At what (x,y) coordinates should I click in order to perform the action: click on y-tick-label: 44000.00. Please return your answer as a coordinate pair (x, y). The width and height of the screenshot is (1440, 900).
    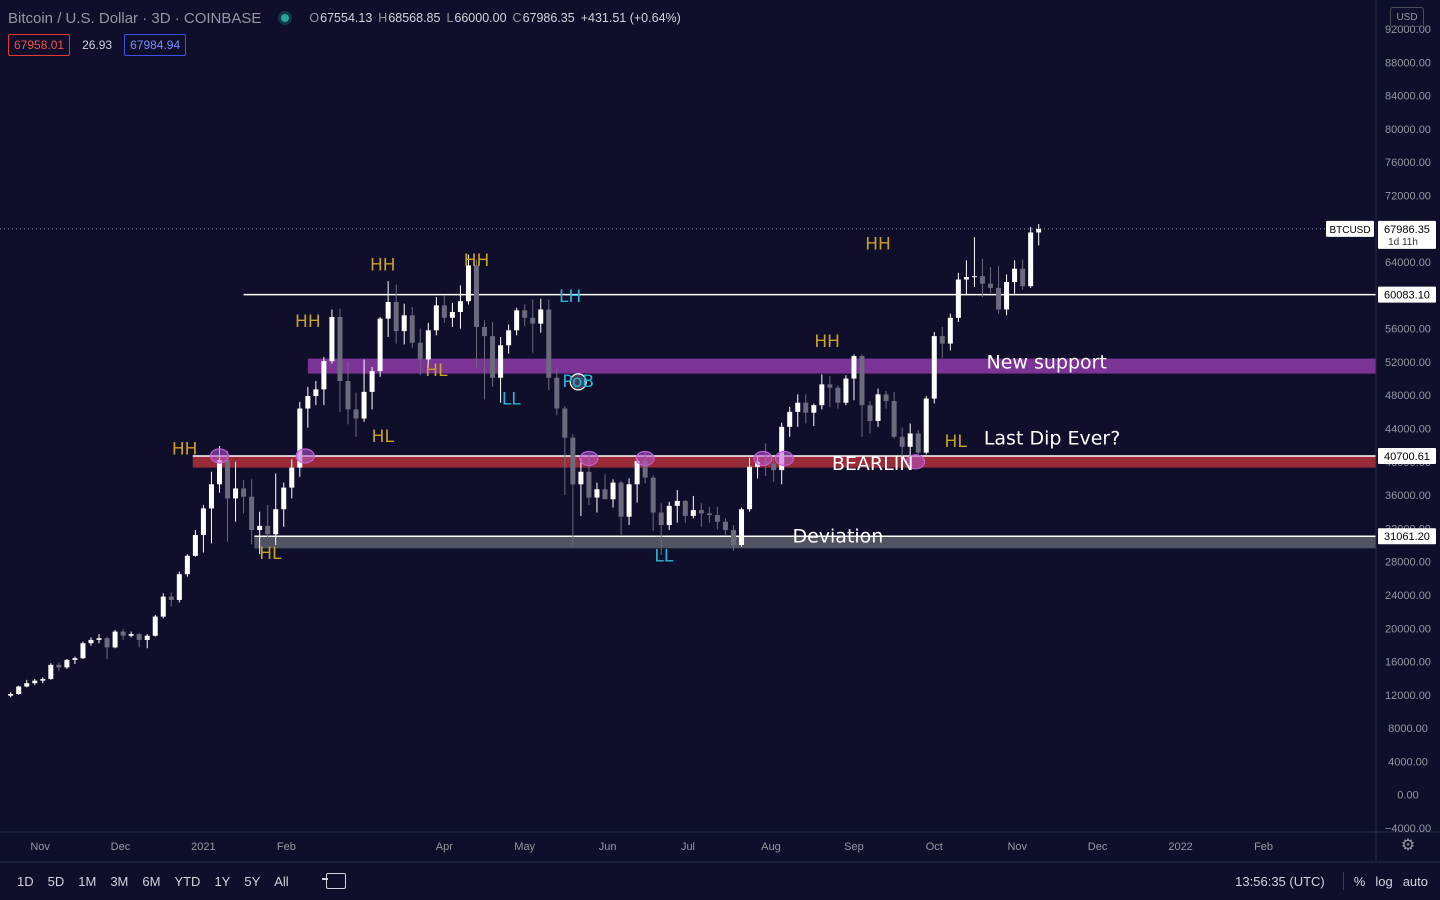
    Looking at the image, I should click on (1408, 430).